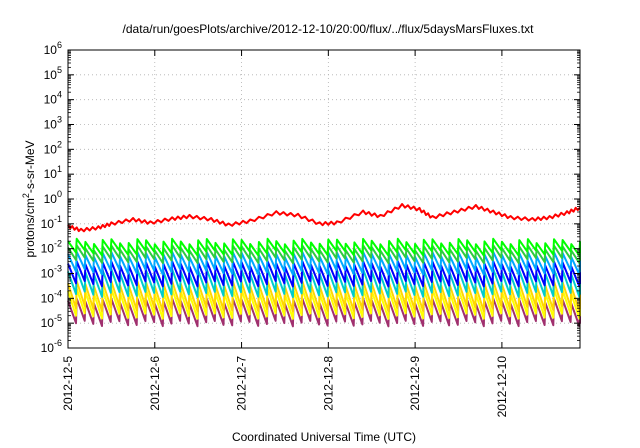  I want to click on x-tick-label: 2012-12-7, so click(242, 383).